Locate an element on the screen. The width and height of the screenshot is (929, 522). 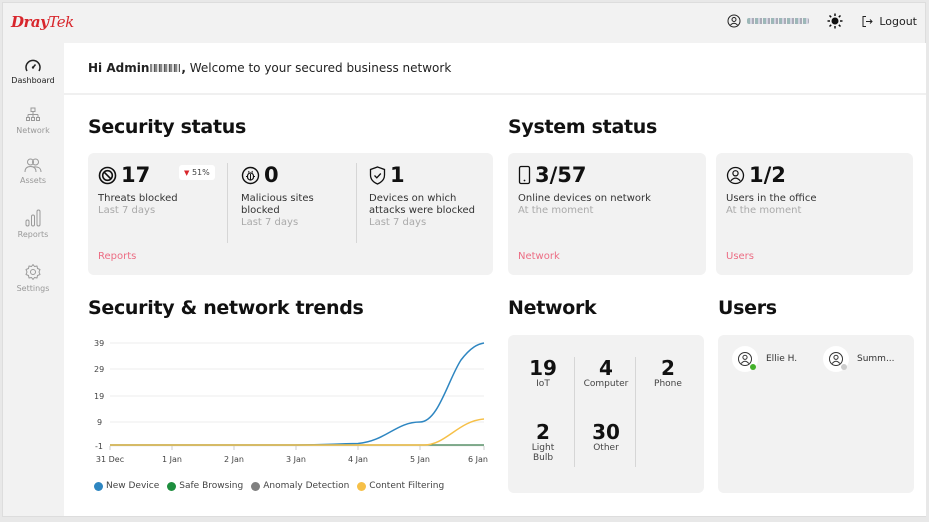
welcome-greeting: Hi Admin is located at coordinates (119, 68).